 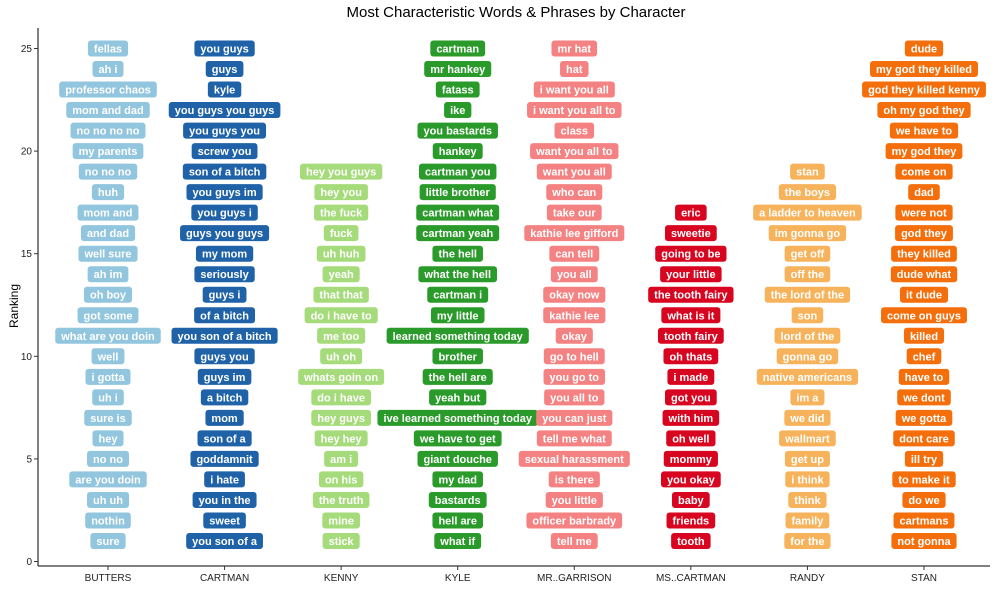 I want to click on word-label-text: guys you, so click(x=224, y=357).